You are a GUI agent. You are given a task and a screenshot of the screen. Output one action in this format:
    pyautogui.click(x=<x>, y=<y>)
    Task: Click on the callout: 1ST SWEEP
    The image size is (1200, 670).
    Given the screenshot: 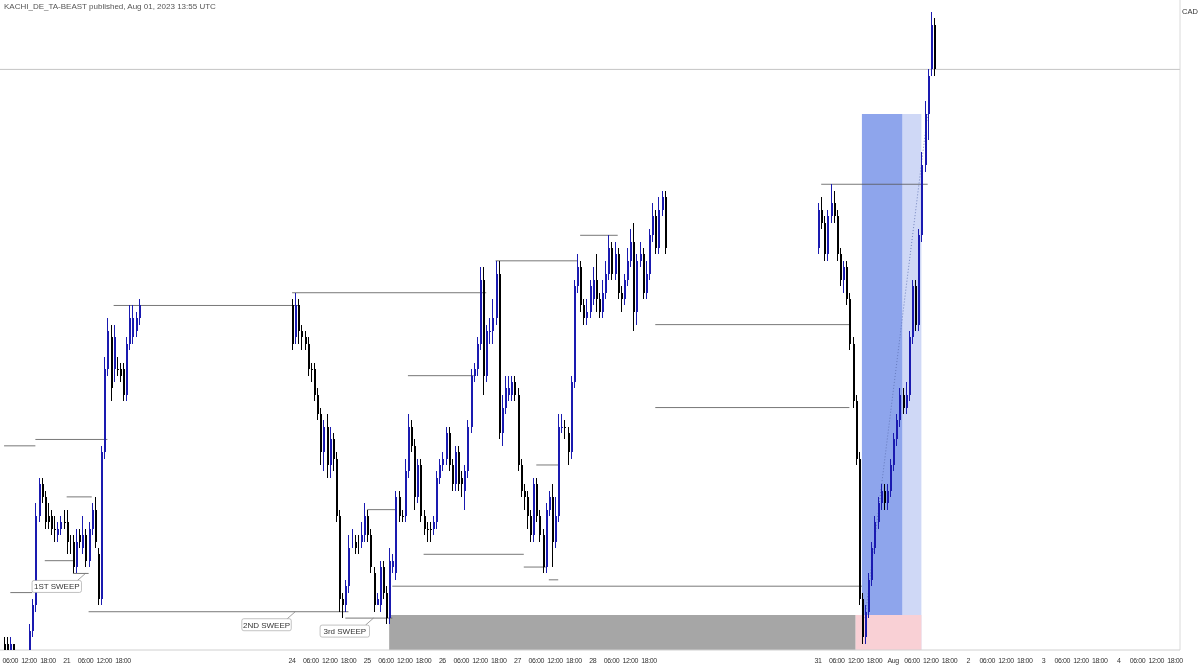 What is the action you would take?
    pyautogui.click(x=58, y=583)
    